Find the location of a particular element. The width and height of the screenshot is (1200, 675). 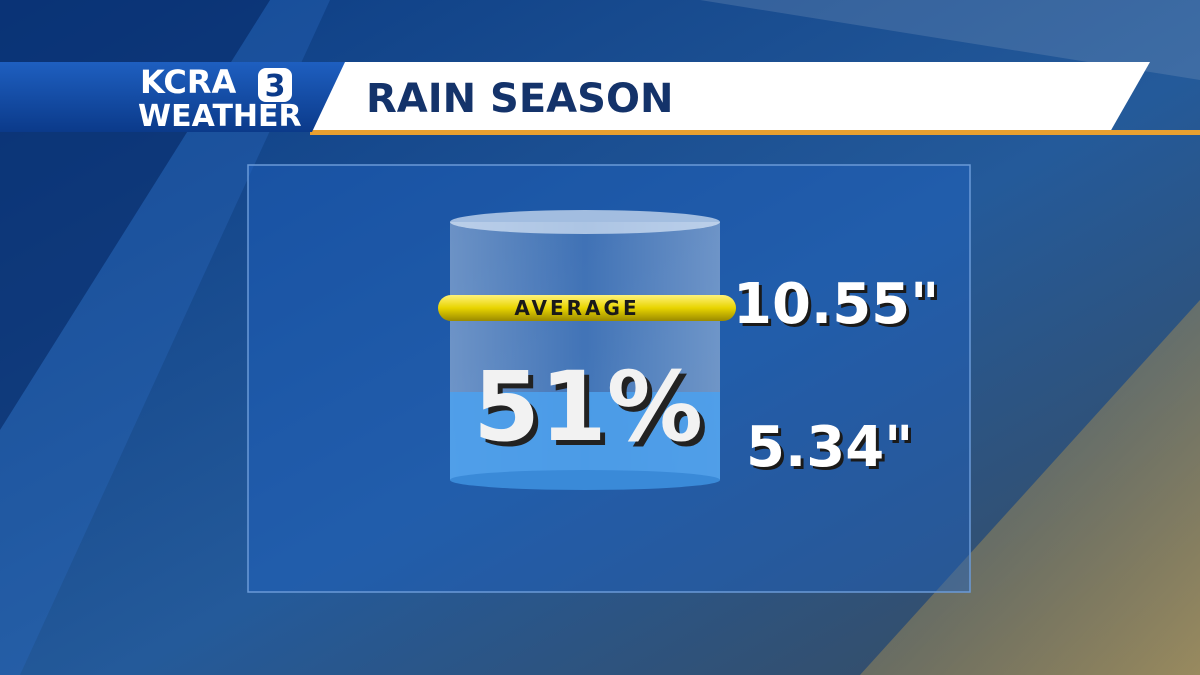

current-value: 5.34" is located at coordinates (829, 447).